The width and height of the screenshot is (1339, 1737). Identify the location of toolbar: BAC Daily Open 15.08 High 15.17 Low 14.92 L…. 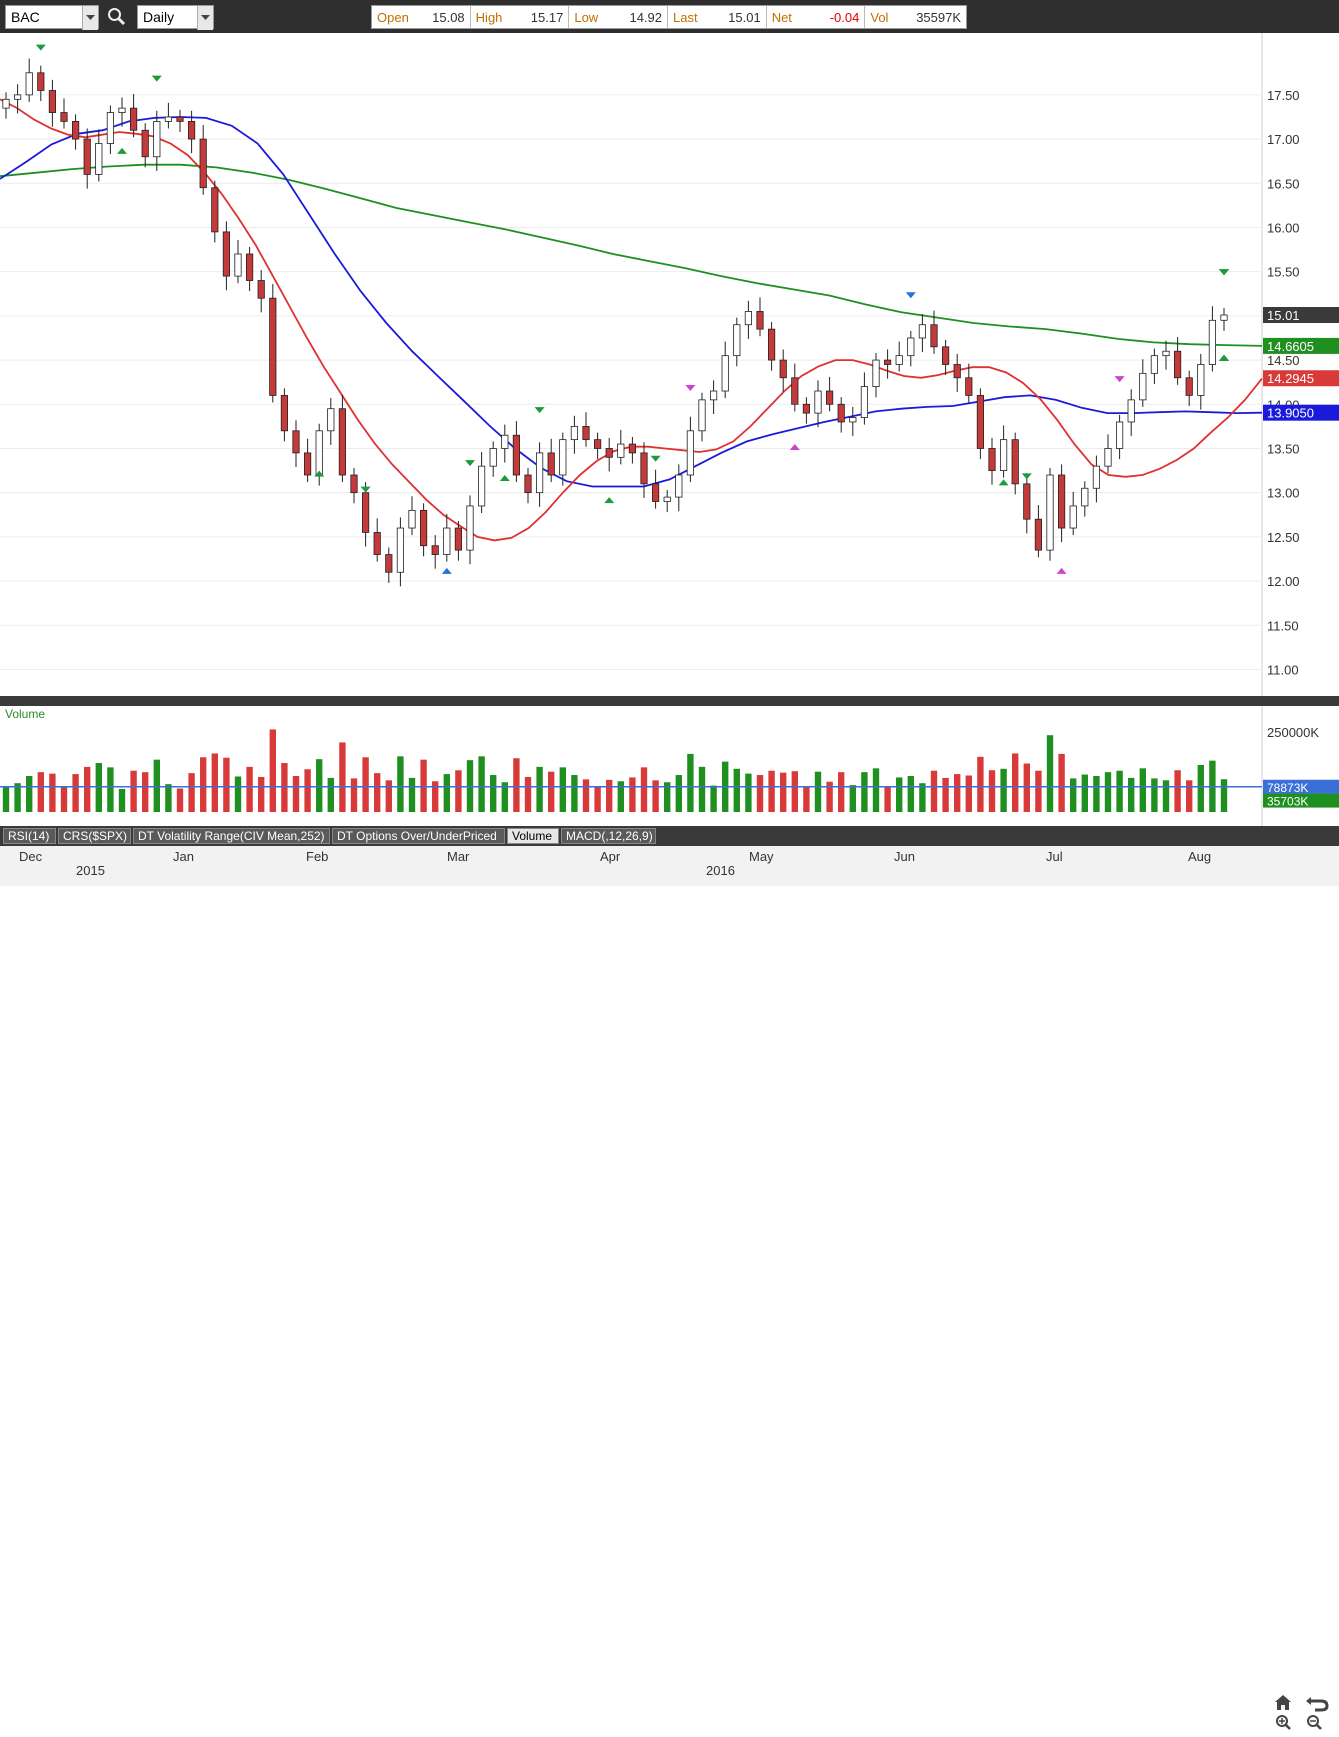
(669, 16).